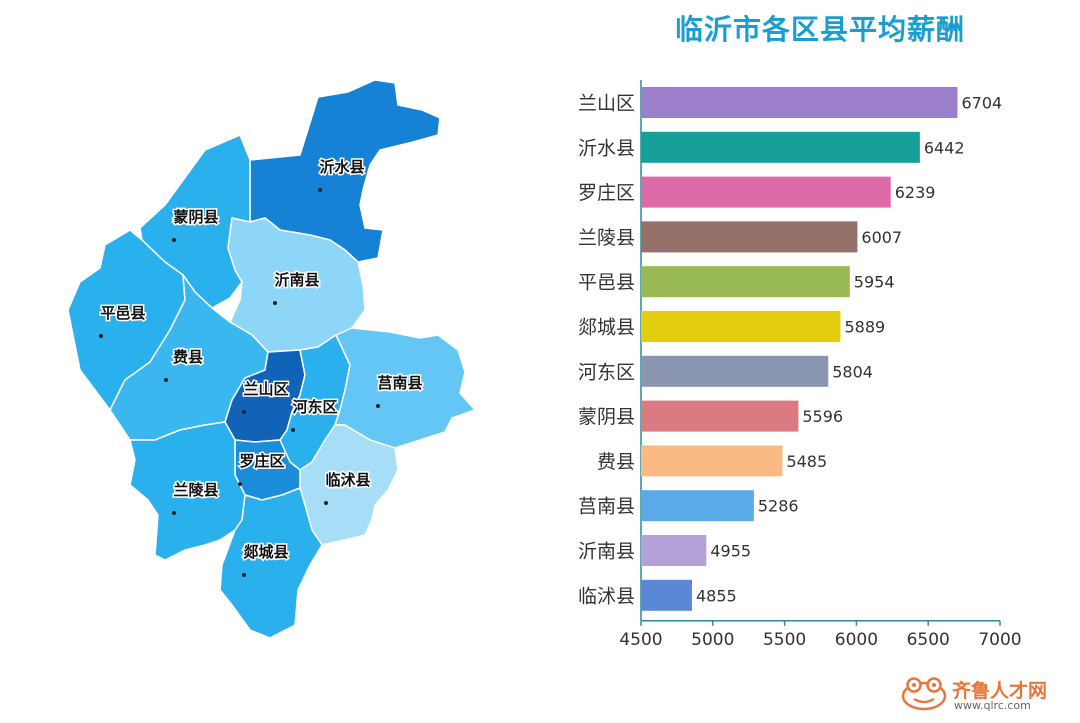  I want to click on map-dot-feixian, so click(166, 380).